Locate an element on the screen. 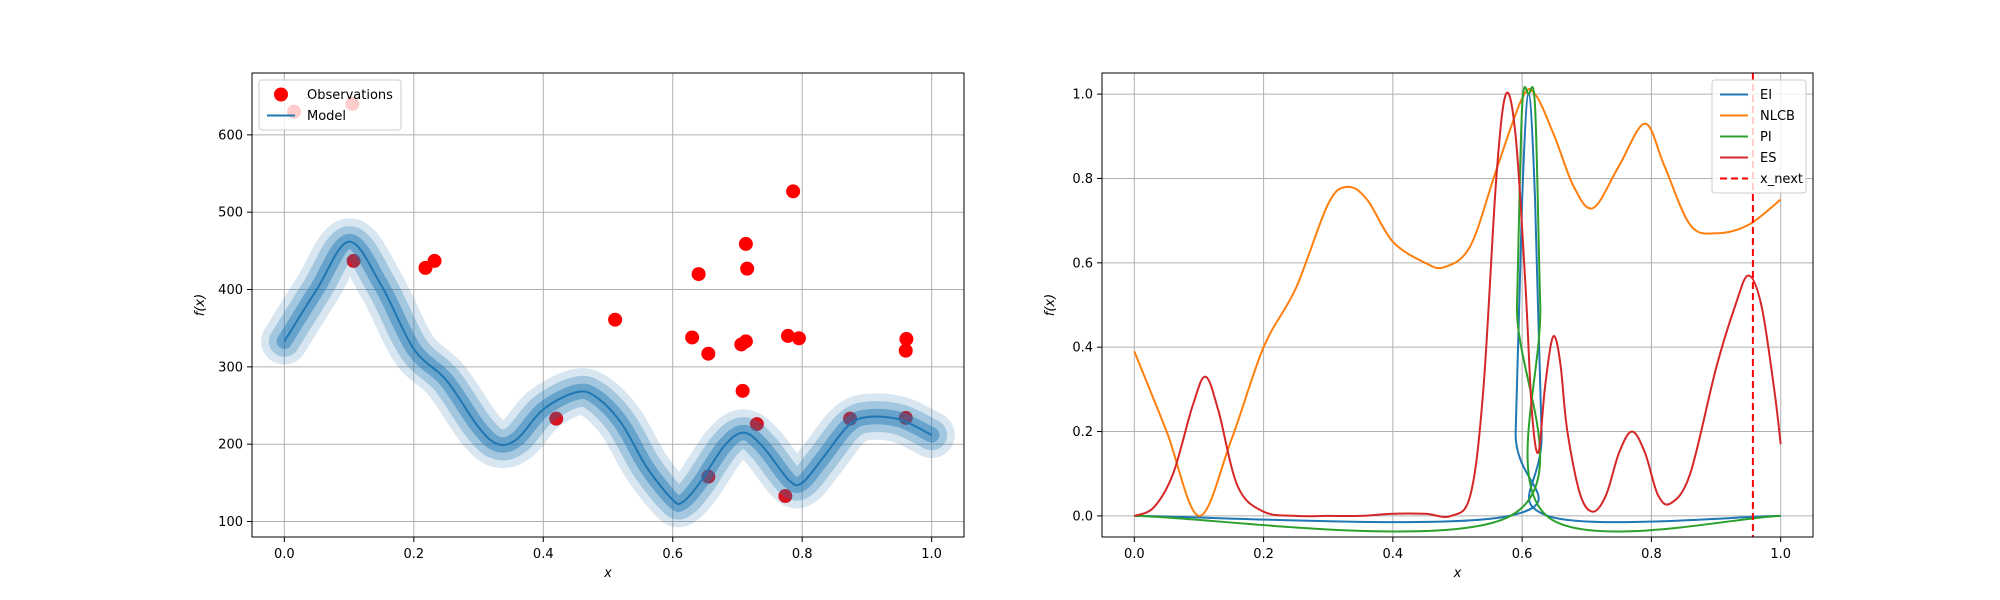 The image size is (2000, 600). y-tick-label: 200 is located at coordinates (230, 445).